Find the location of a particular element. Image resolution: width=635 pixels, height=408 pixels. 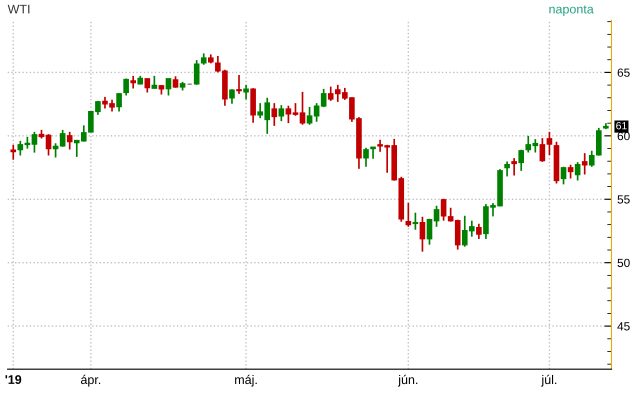

y-tick-label: 55 is located at coordinates (624, 199).